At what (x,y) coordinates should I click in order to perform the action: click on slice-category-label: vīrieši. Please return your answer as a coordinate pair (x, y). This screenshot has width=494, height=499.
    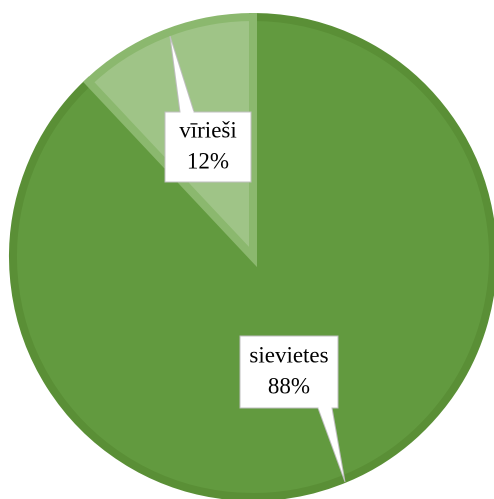
    Looking at the image, I should click on (208, 129).